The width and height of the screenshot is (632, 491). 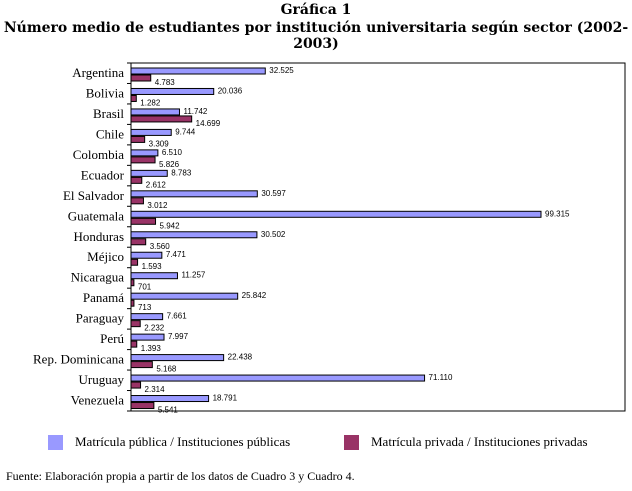 What do you see at coordinates (154, 328) in the screenshot?
I see `value-label-private: 2.232` at bounding box center [154, 328].